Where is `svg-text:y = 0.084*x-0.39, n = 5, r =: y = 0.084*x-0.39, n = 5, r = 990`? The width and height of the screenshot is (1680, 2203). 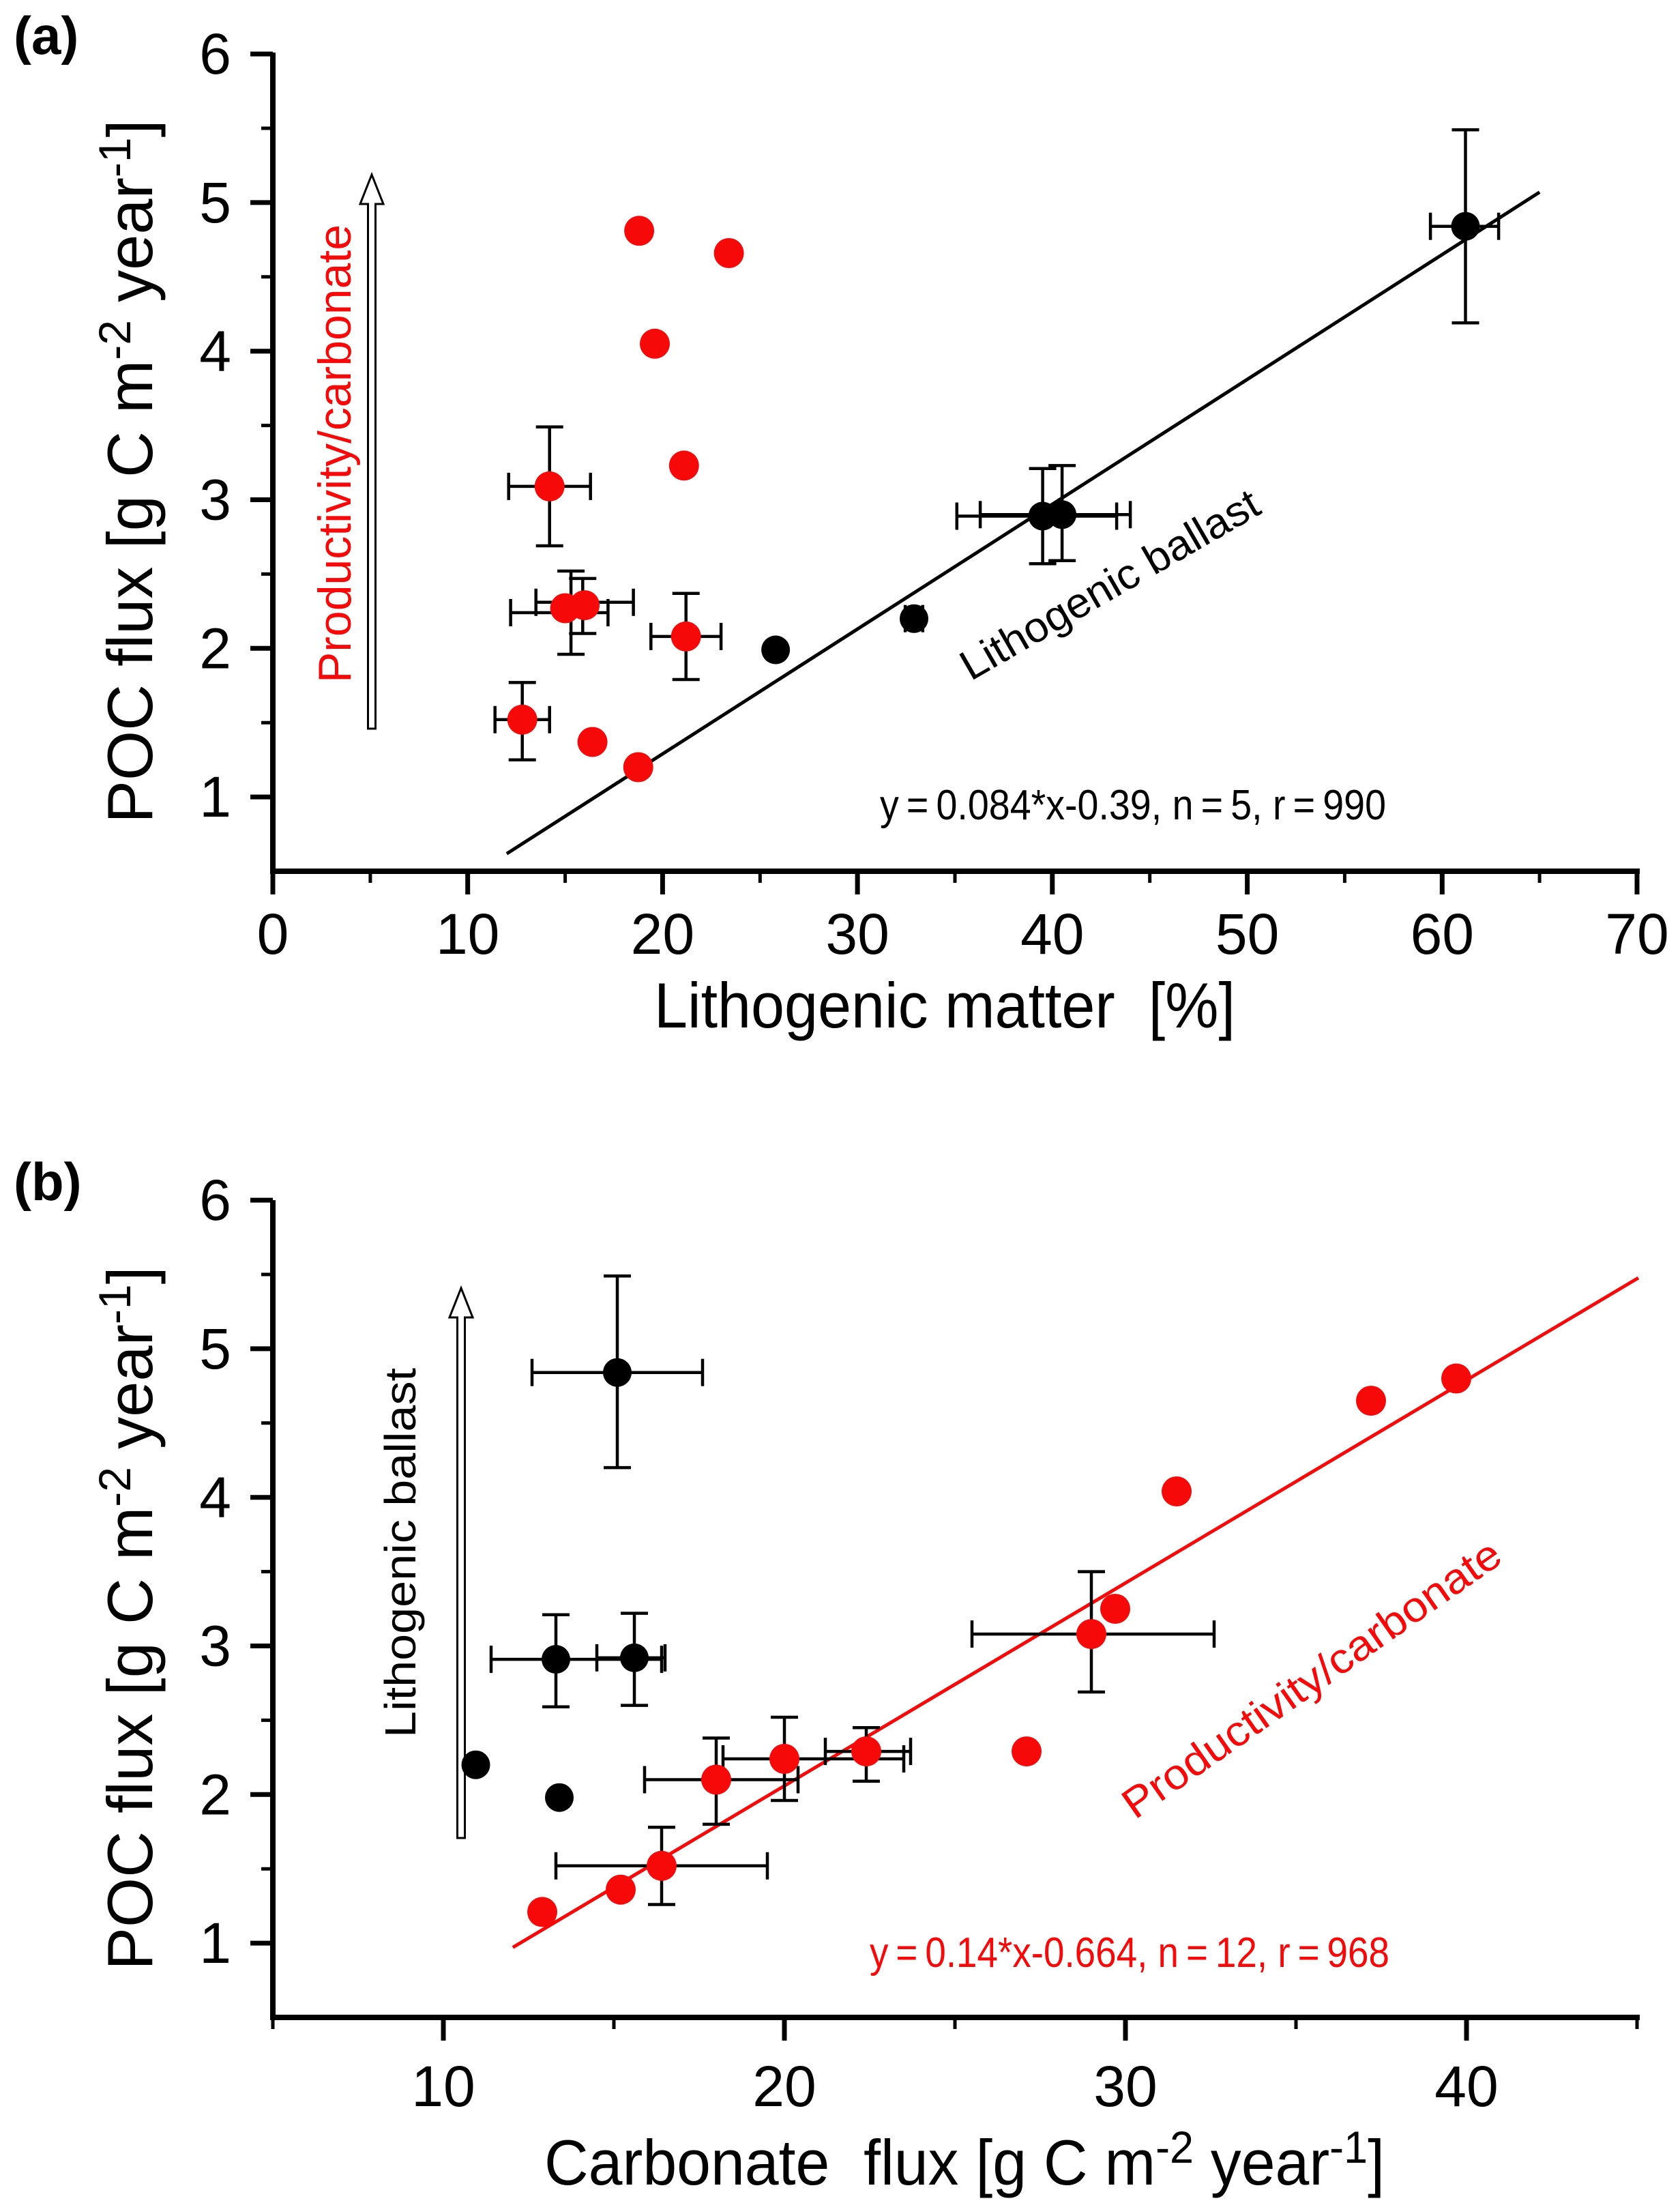
svg-text:y = 0.084*x-0.39, n = 5, r =: y = 0.084*x-0.39, n = 5, r = 990 is located at coordinates (1133, 806).